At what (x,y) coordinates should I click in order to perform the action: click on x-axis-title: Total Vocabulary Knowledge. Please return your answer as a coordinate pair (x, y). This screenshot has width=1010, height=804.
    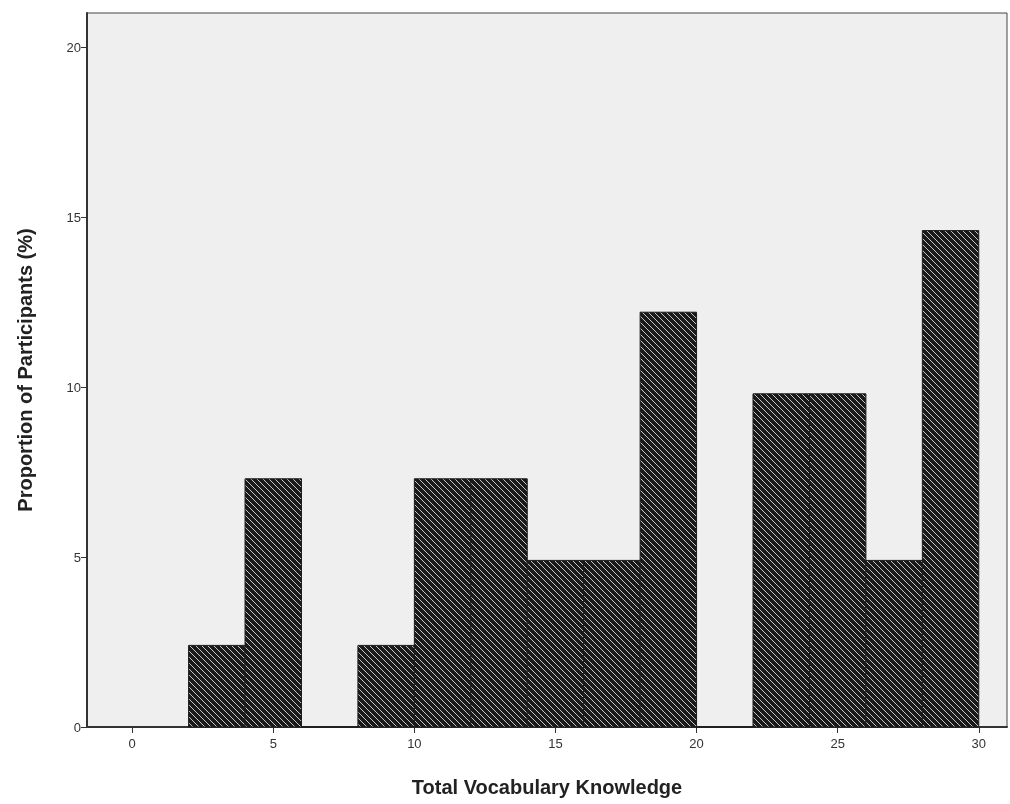
    Looking at the image, I should click on (547, 787).